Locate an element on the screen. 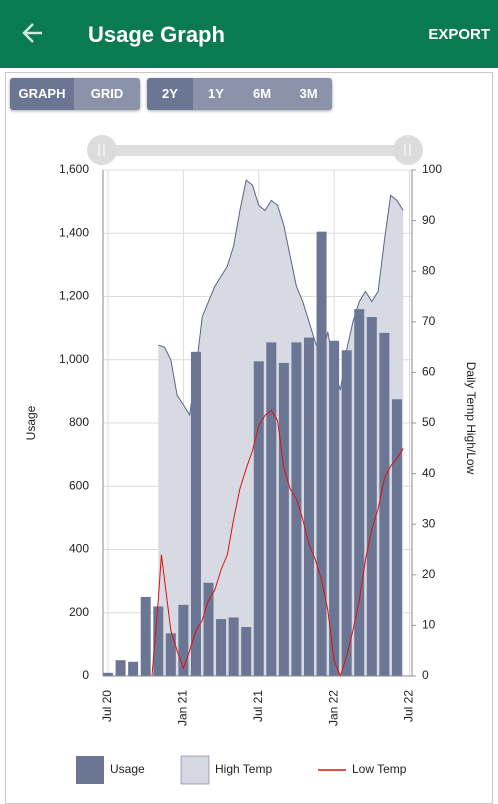 The height and width of the screenshot is (804, 498). range-button: 3M is located at coordinates (308, 93).